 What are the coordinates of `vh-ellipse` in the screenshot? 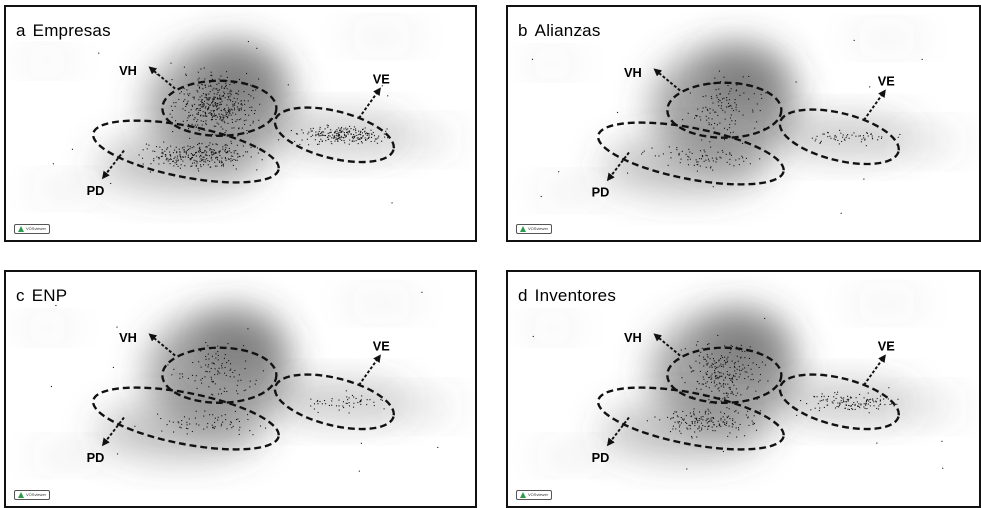 It's located at (219, 375).